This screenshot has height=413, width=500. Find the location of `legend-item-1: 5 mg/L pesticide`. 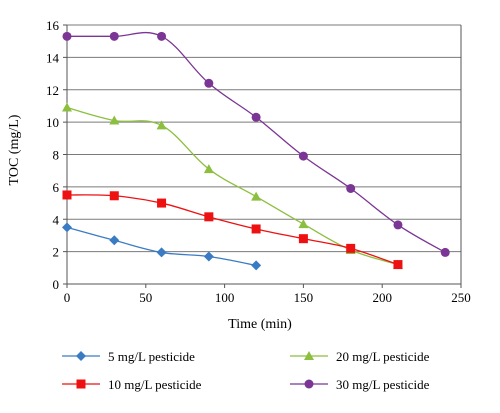

legend-item-1: 5 mg/L pesticide is located at coordinates (128, 356).